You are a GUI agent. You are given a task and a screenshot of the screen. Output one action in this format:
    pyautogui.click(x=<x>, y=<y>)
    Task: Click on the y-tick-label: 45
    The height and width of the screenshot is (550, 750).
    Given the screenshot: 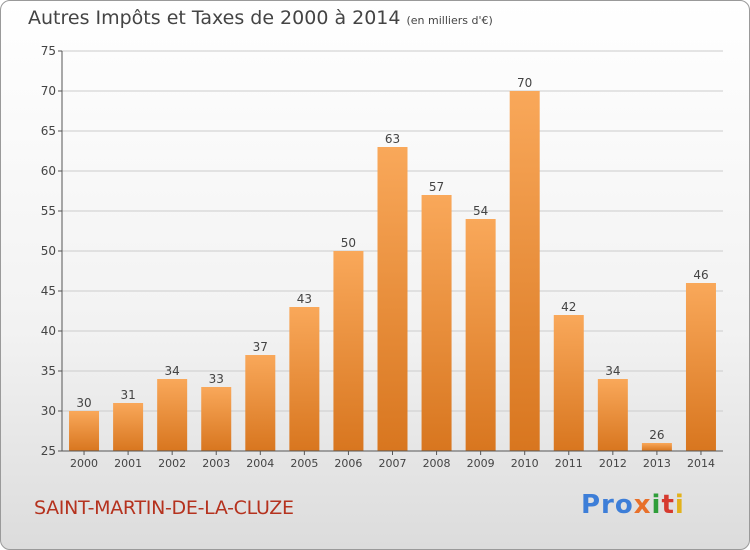 What is the action you would take?
    pyautogui.click(x=48, y=291)
    